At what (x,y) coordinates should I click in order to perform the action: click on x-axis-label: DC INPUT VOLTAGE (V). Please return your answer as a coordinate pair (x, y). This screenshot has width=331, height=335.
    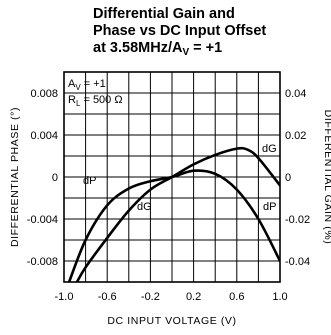
    Looking at the image, I should click on (171, 321).